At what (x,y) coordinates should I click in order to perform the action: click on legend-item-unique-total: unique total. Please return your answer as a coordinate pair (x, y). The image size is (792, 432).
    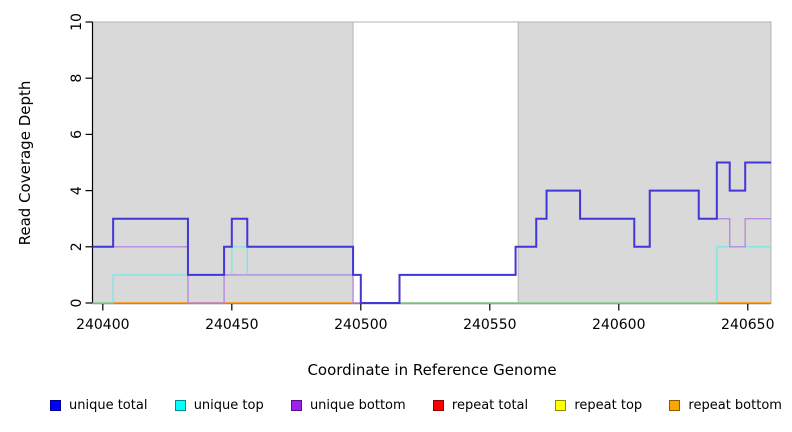
    Looking at the image, I should click on (98, 405).